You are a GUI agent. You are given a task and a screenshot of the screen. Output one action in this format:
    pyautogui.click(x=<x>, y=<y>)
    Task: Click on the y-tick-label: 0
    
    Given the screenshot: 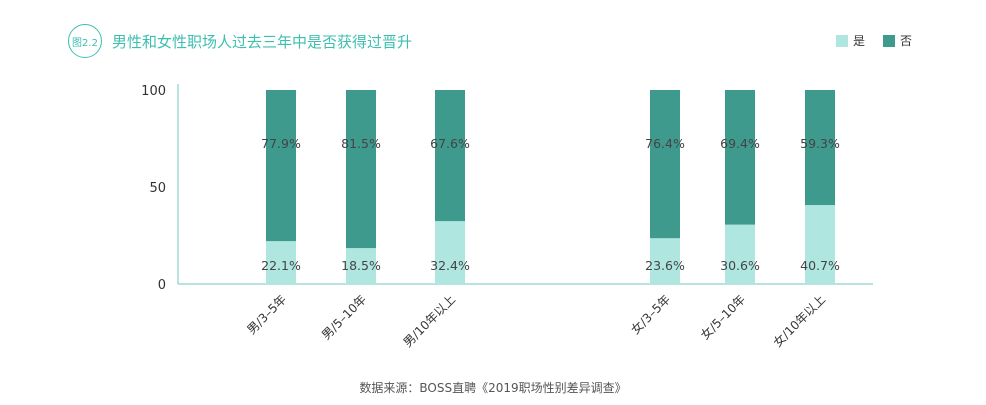 What is the action you would take?
    pyautogui.click(x=162, y=285)
    